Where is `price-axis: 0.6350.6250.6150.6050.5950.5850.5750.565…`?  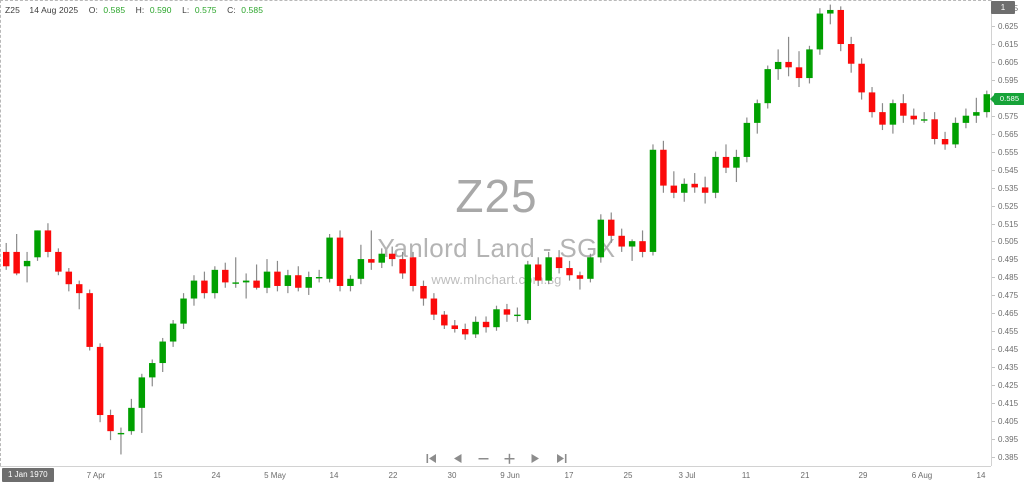 price-axis: 0.6350.6250.6150.6050.5950.5850.5750.565… is located at coordinates (1007, 233).